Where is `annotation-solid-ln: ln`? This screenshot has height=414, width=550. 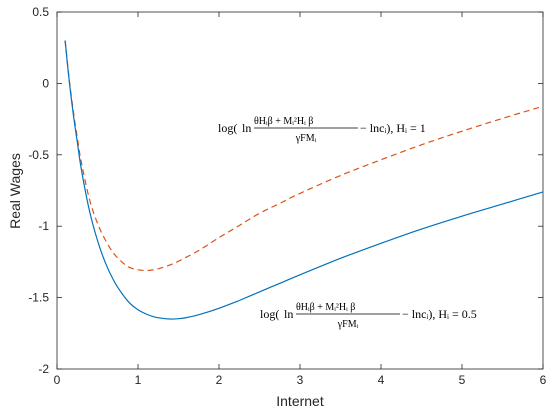 annotation-solid-ln: ln is located at coordinates (288, 314).